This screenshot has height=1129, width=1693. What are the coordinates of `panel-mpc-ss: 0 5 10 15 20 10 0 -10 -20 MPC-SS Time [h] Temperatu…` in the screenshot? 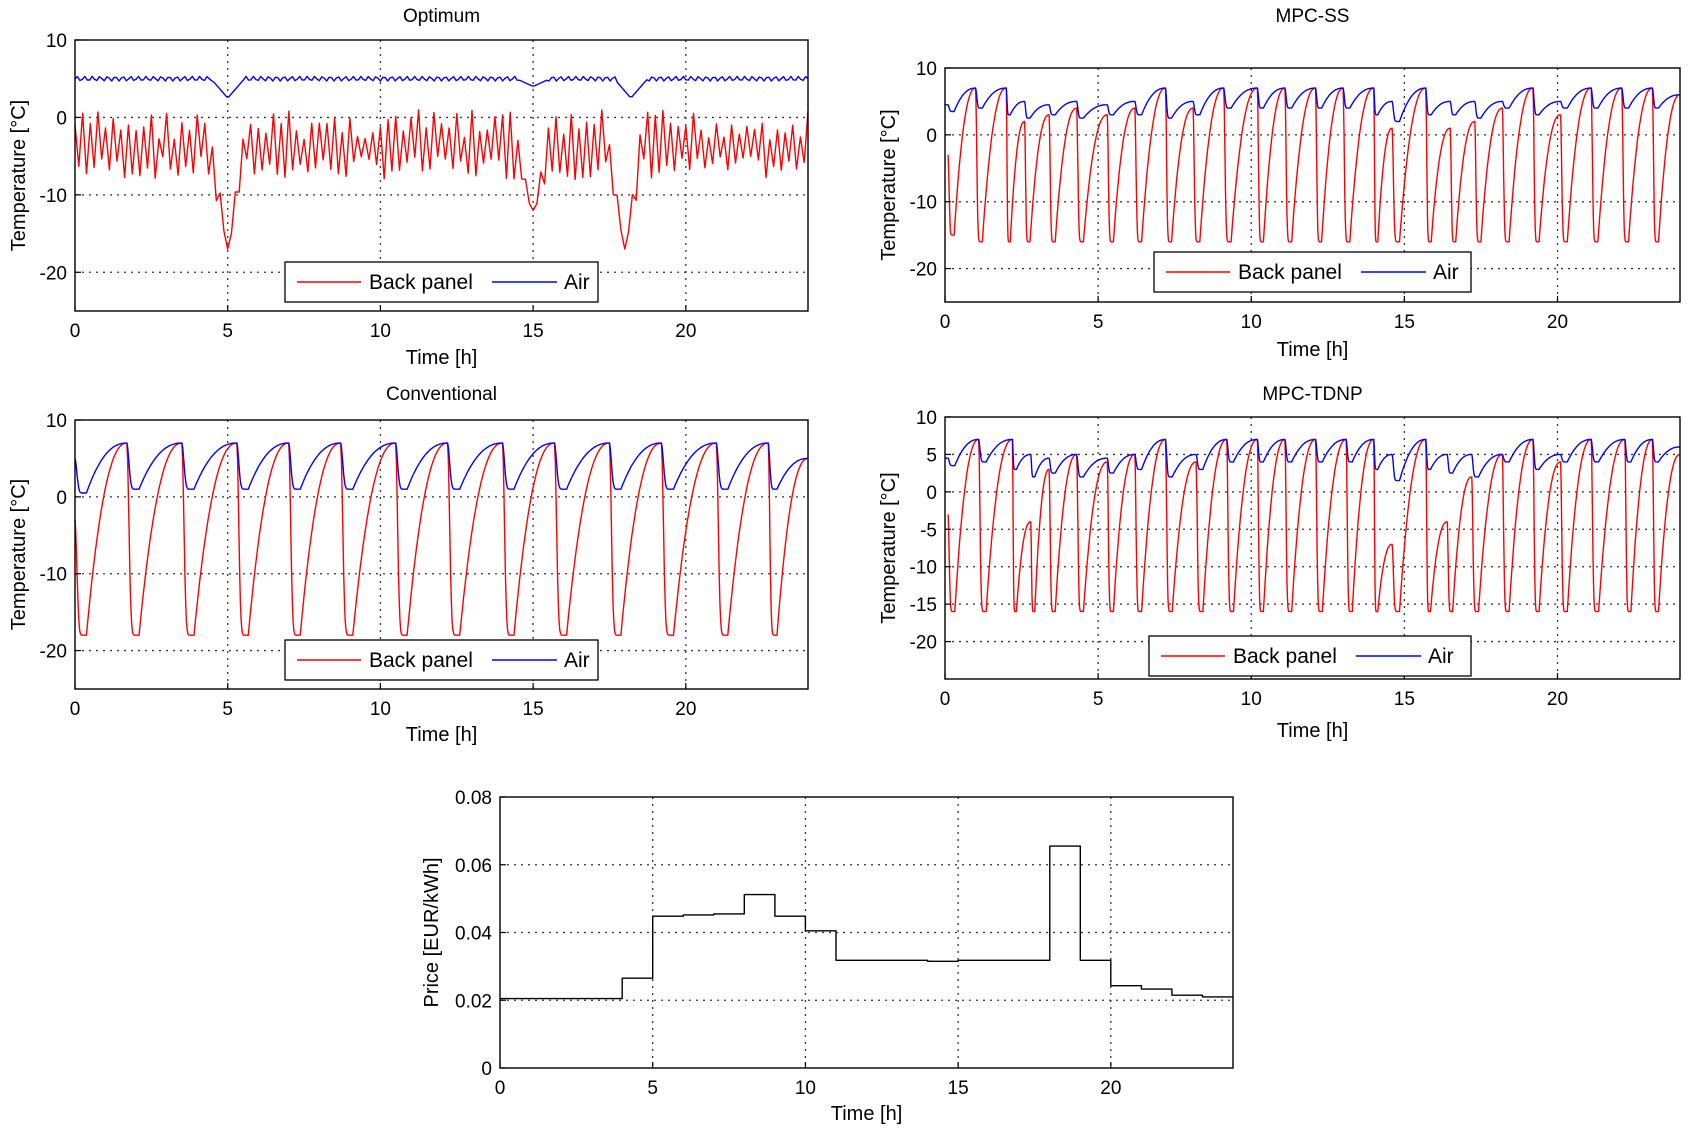 It's located at (1279, 183).